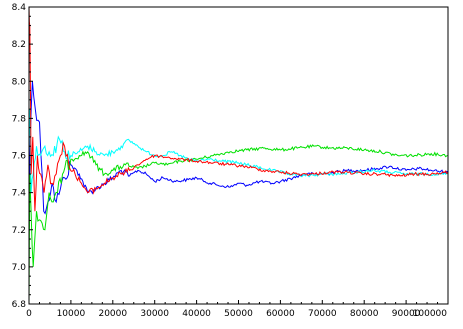 Image resolution: width=463 pixels, height=329 pixels. Describe the element at coordinates (196, 314) in the screenshot. I see `x-tick-label: 40000` at that location.